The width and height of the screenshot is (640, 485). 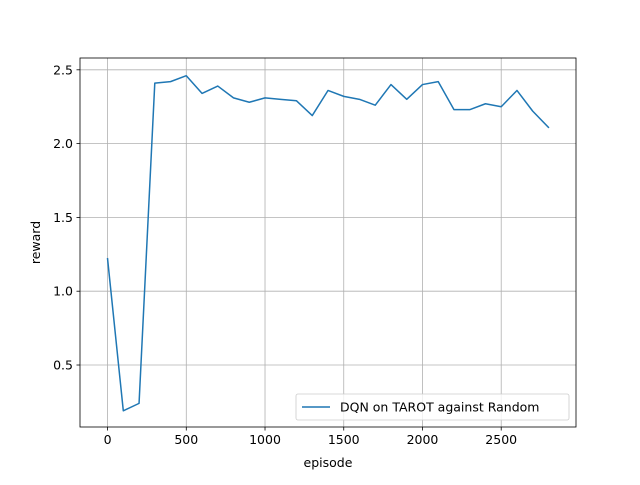 What do you see at coordinates (63, 69) in the screenshot?
I see `y-tick-label: 2.5` at bounding box center [63, 69].